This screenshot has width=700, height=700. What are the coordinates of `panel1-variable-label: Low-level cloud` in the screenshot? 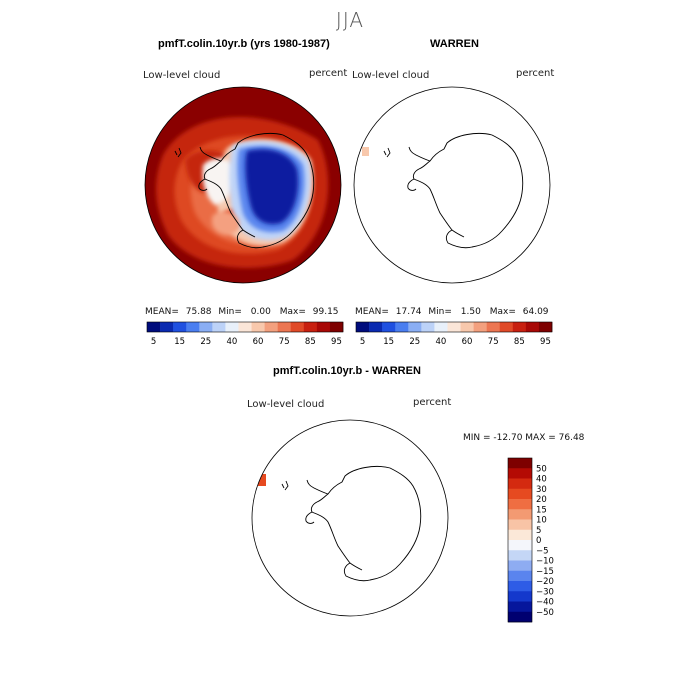 It's located at (182, 75).